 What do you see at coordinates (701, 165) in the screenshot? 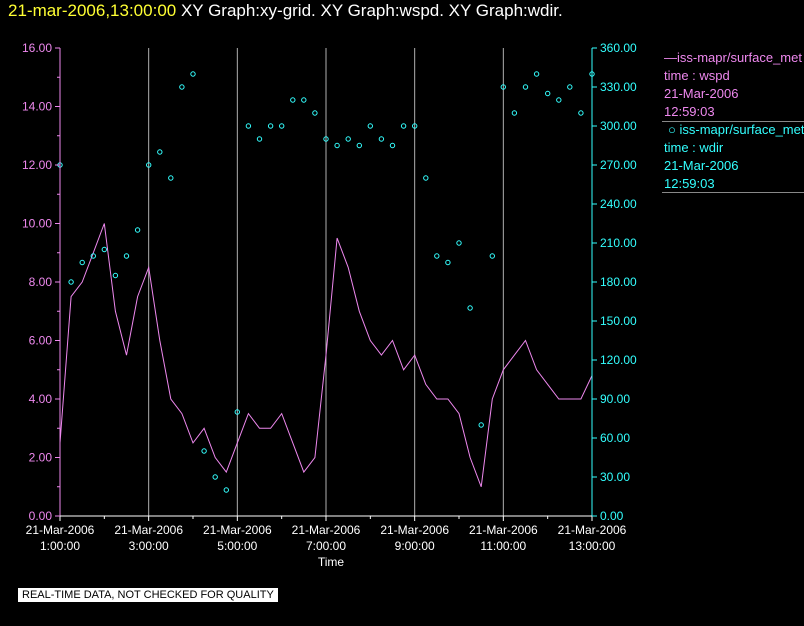
I see `legend-wdir-date: 21-Mar-2006` at bounding box center [701, 165].